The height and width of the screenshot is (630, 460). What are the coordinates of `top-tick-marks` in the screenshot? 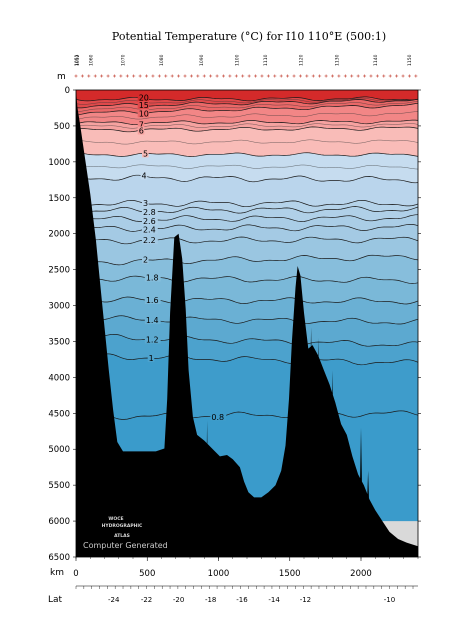 It's located at (246, 76).